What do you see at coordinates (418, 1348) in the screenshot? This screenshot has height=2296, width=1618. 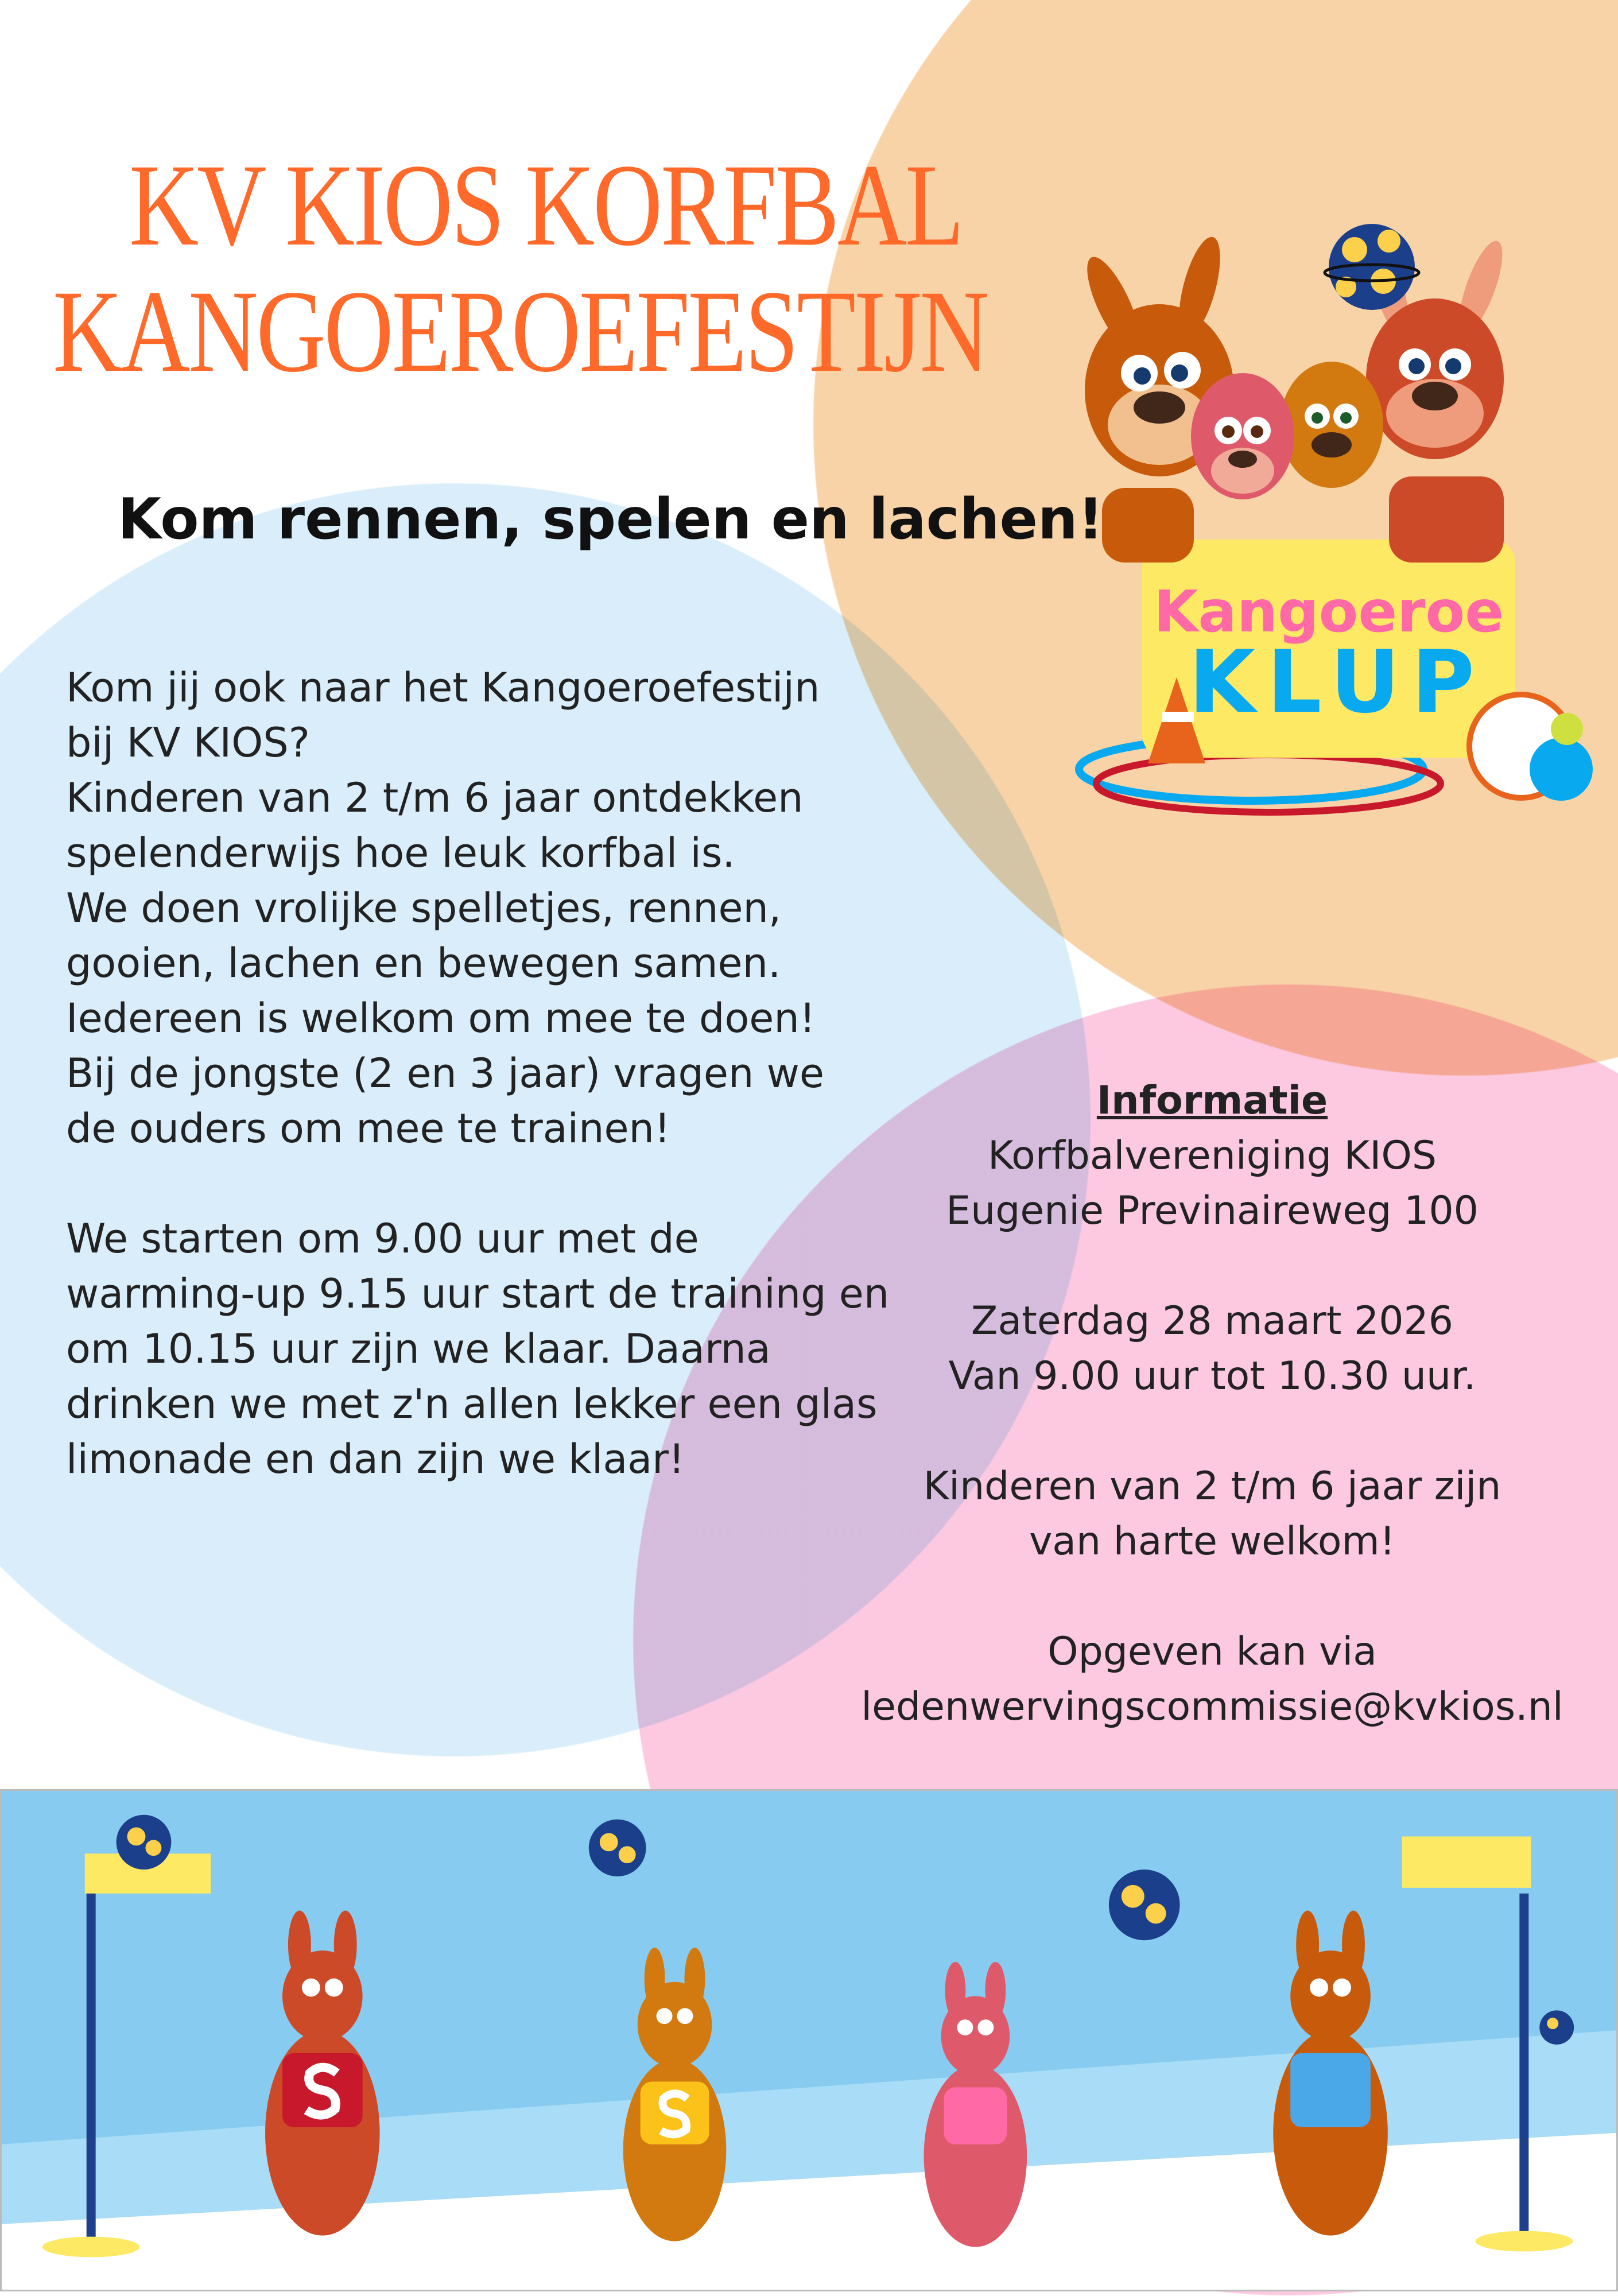 I see `body-line: om 10.15 uur zijn we klaar. Daarna` at bounding box center [418, 1348].